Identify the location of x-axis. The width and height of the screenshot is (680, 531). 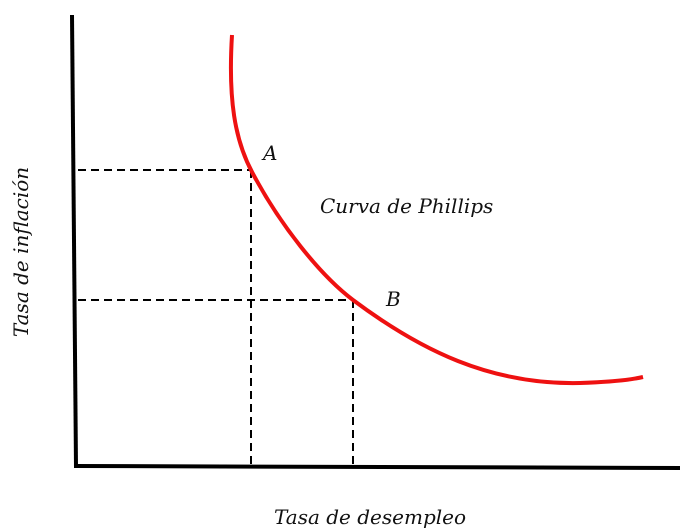
(376, 467).